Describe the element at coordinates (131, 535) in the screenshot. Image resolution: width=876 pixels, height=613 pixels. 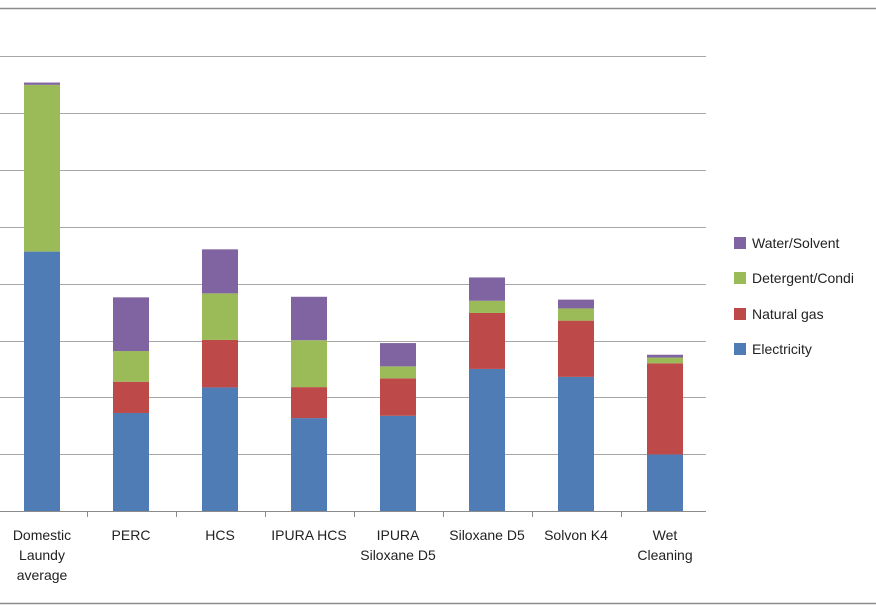
I see `x-tick-label: PERC` at that location.